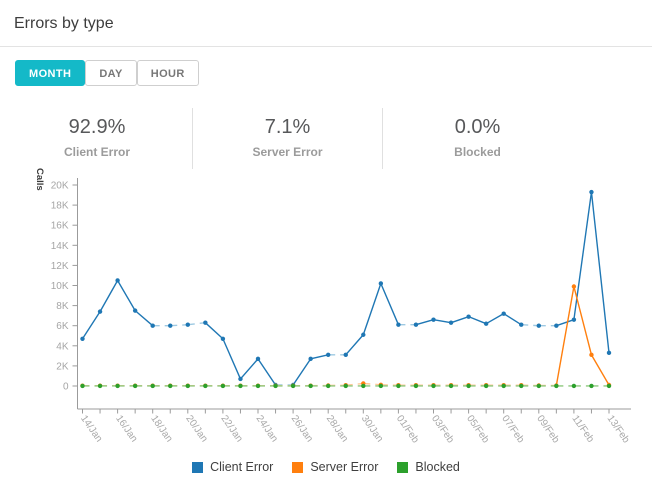  Describe the element at coordinates (477, 138) in the screenshot. I see `stat-blocked: 0.0% Blocked` at that location.